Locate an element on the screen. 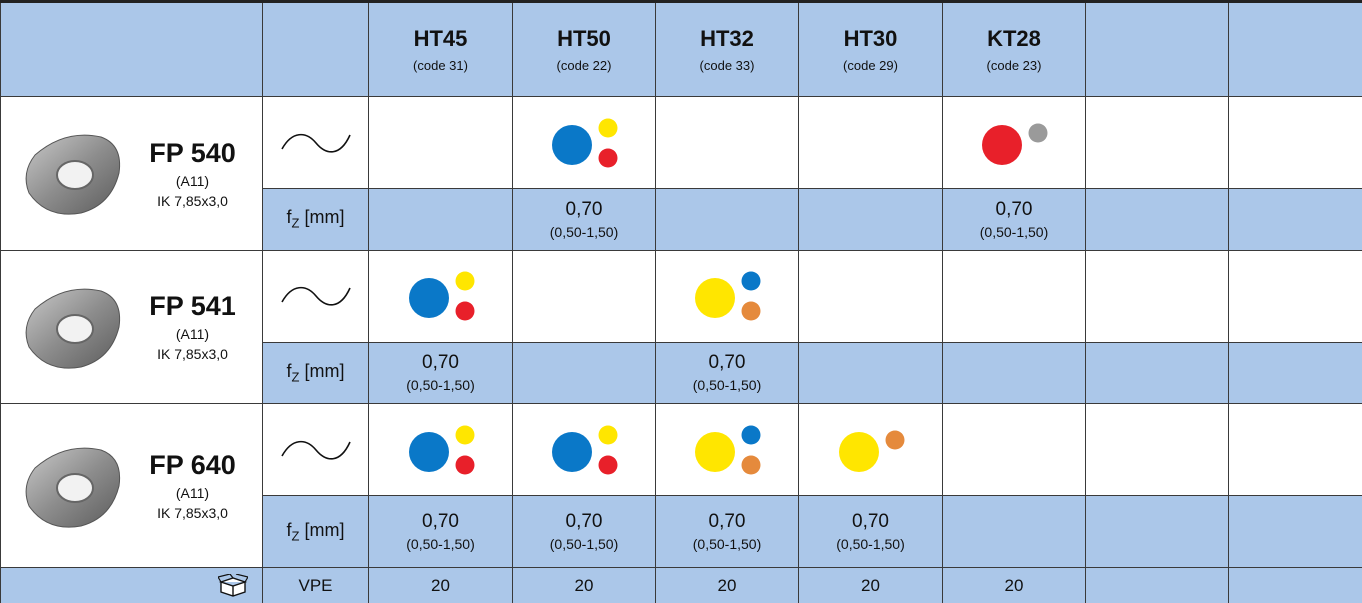 The width and height of the screenshot is (1362, 603). table-cell: HT45 (code 31) is located at coordinates (440, 48).